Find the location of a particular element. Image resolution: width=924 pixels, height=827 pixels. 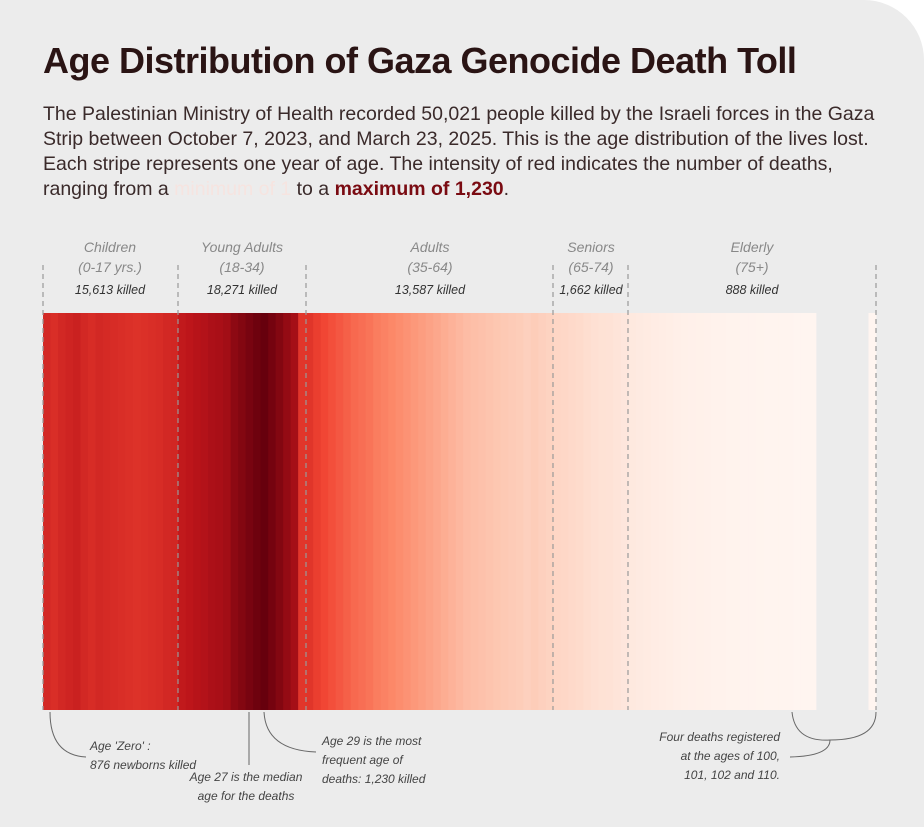

group-killed: 13,587 killed is located at coordinates (430, 290).